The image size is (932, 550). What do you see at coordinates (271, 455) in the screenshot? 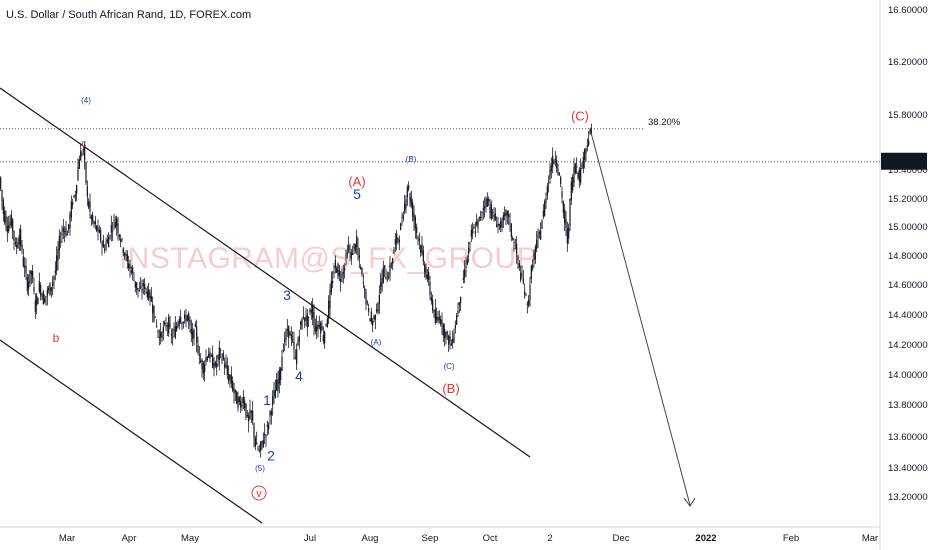
I see `wave-label: 2` at bounding box center [271, 455].